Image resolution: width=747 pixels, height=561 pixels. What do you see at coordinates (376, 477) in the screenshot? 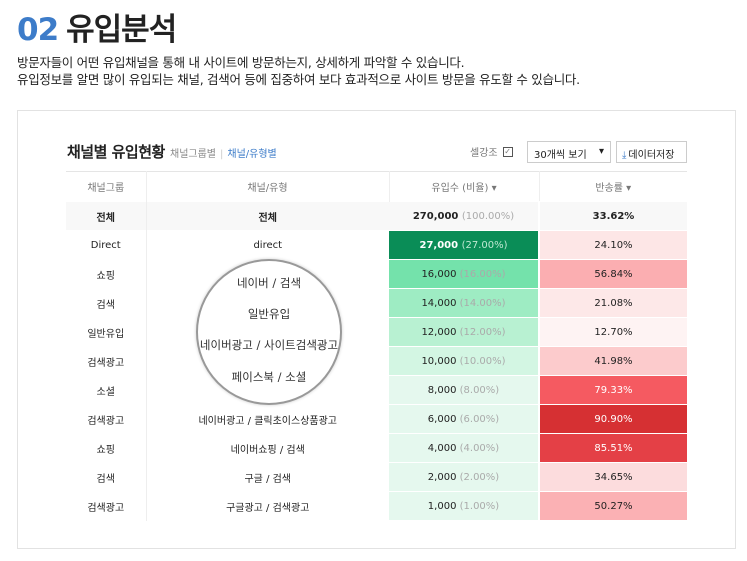
I see `table-row: 검색 구글 / 검색 2,000 (2.00%) 34.65%` at bounding box center [376, 477].